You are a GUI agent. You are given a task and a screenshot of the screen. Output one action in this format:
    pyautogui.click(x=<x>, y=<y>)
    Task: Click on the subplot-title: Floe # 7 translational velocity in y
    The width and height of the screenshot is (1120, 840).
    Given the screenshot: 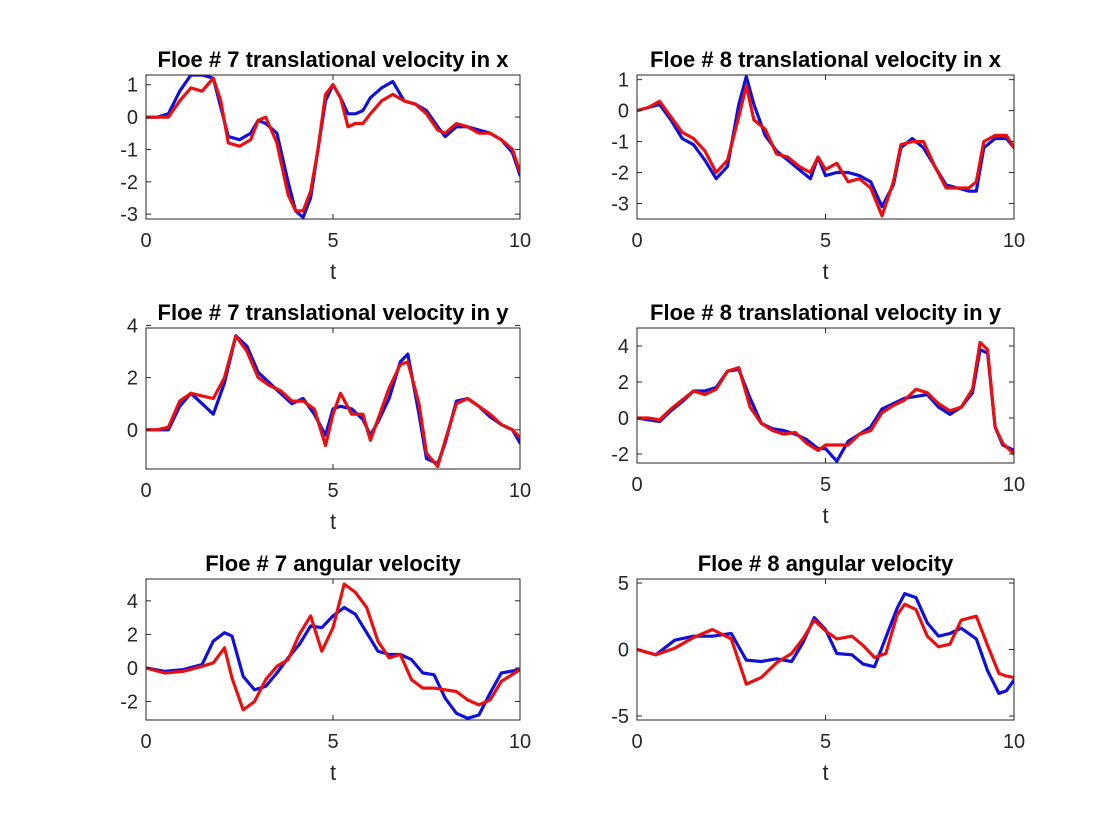 What is the action you would take?
    pyautogui.click(x=334, y=312)
    